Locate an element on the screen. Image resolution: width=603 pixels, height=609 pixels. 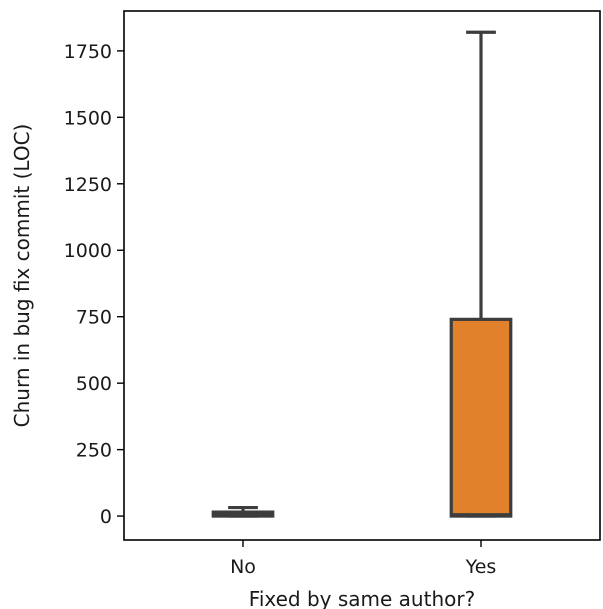
x-axis-label: Fixed by same author? is located at coordinates (362, 598).